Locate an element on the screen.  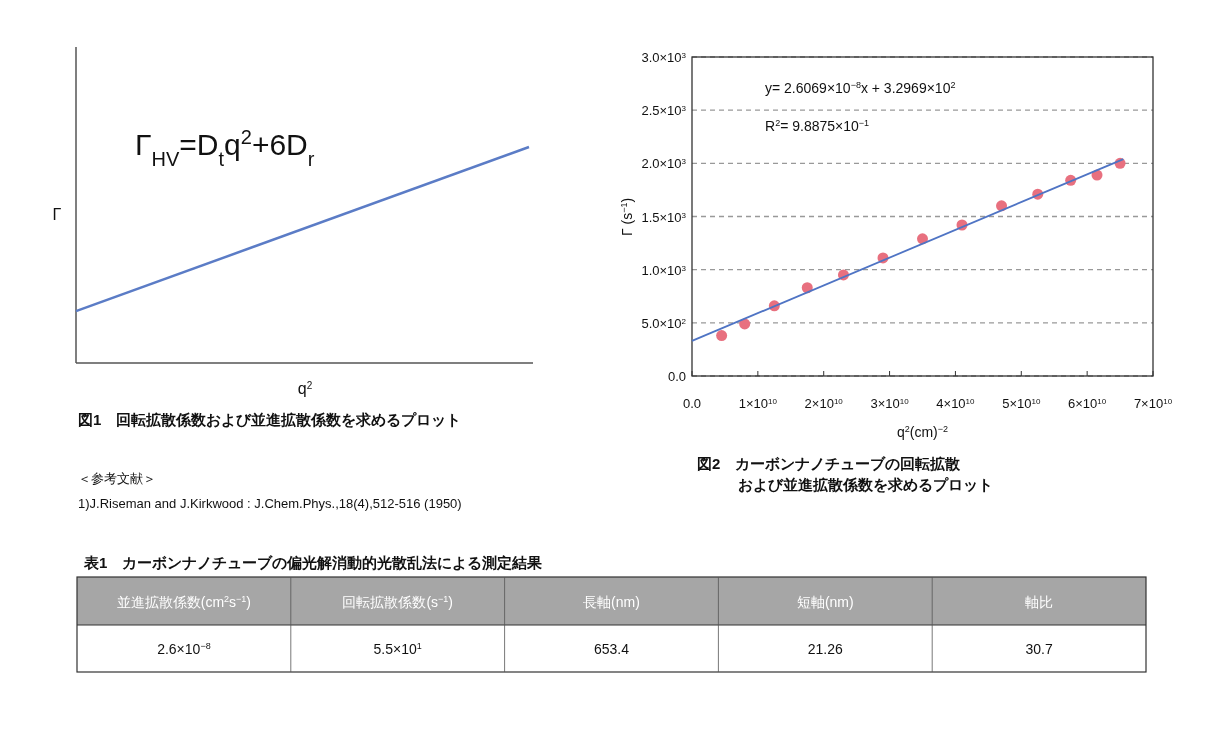
y-axis-title: Γ is located at coordinates (57, 214).